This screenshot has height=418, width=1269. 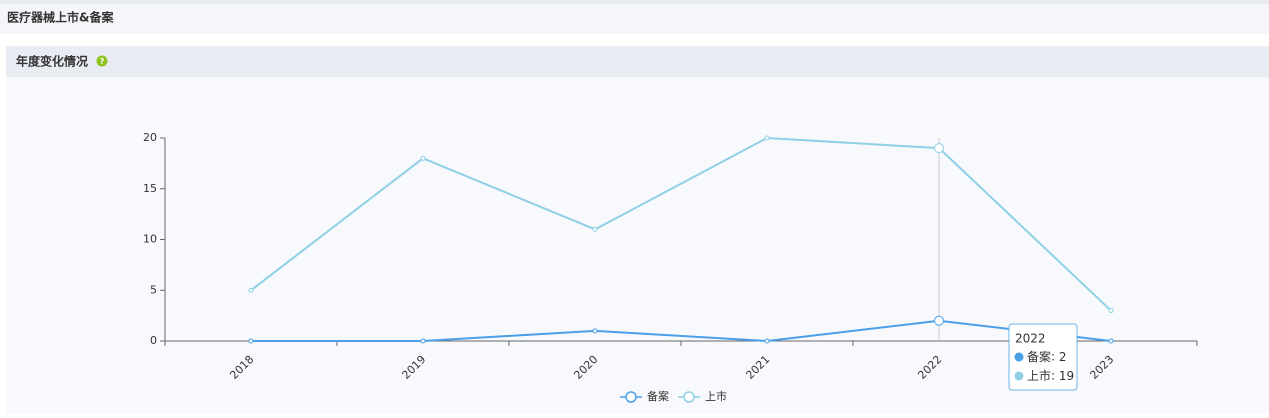 What do you see at coordinates (681, 331) in the screenshot?
I see `series-line` at bounding box center [681, 331].